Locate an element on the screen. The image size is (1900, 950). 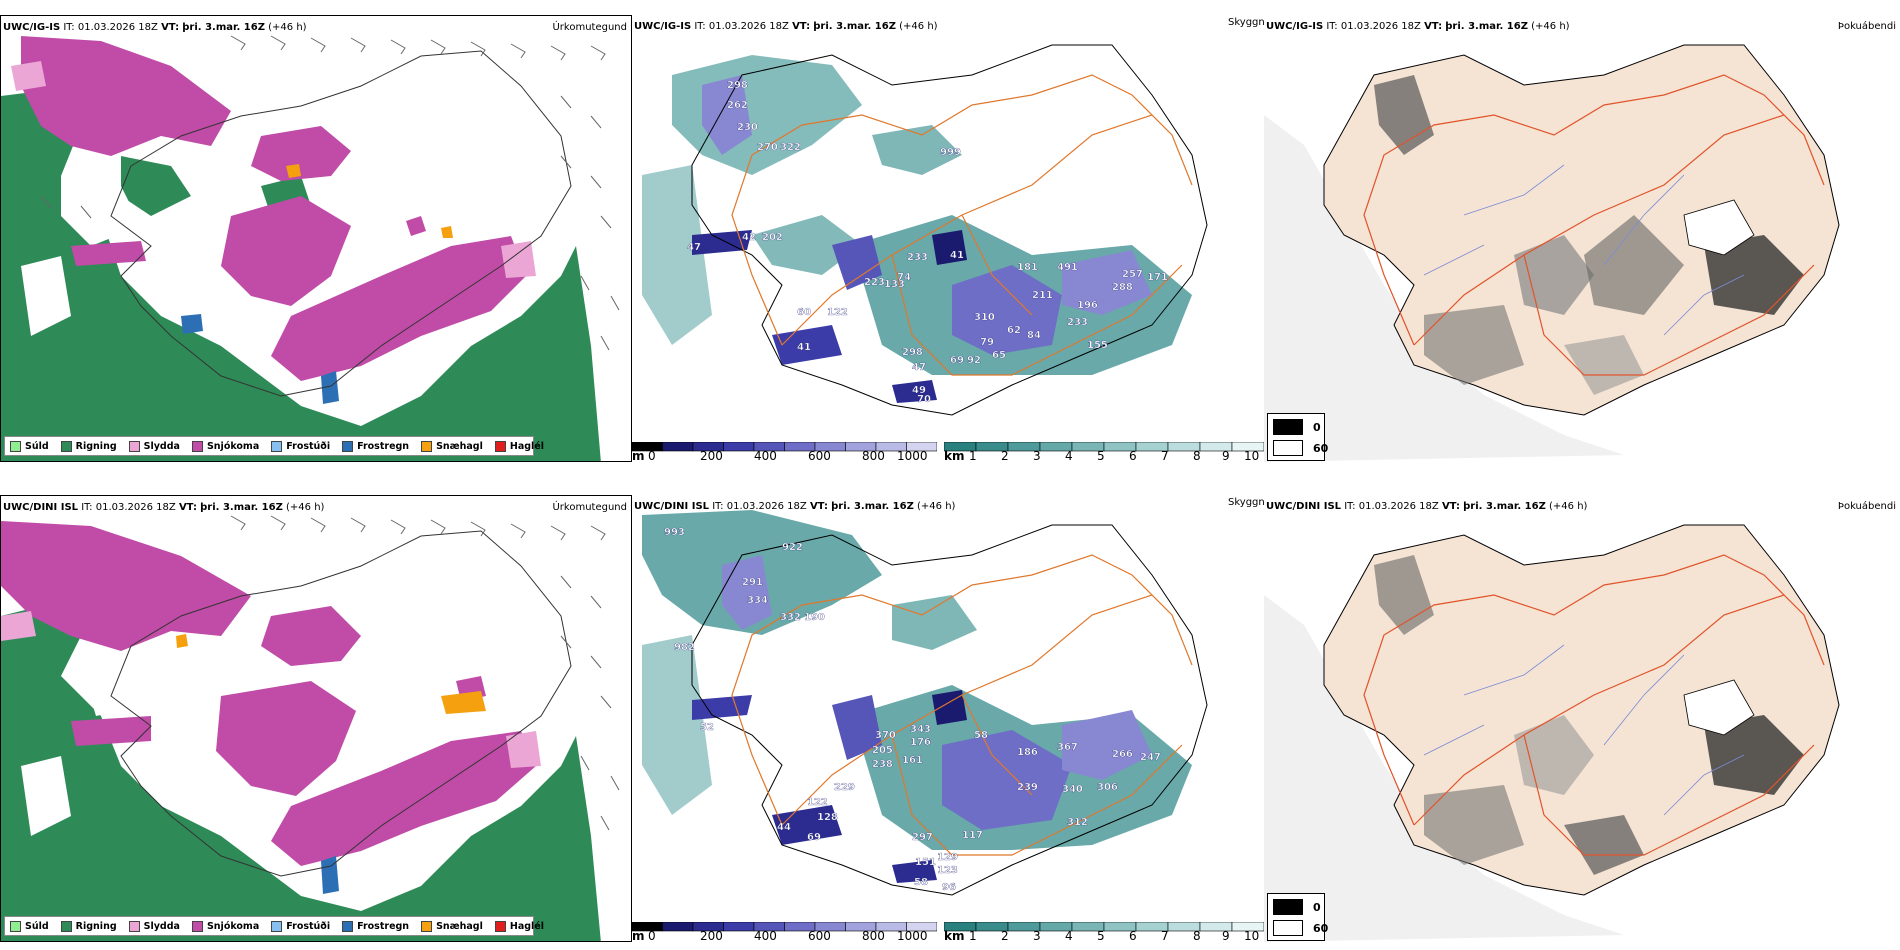
cloudbase-tick: 200 is located at coordinates (711, 935).